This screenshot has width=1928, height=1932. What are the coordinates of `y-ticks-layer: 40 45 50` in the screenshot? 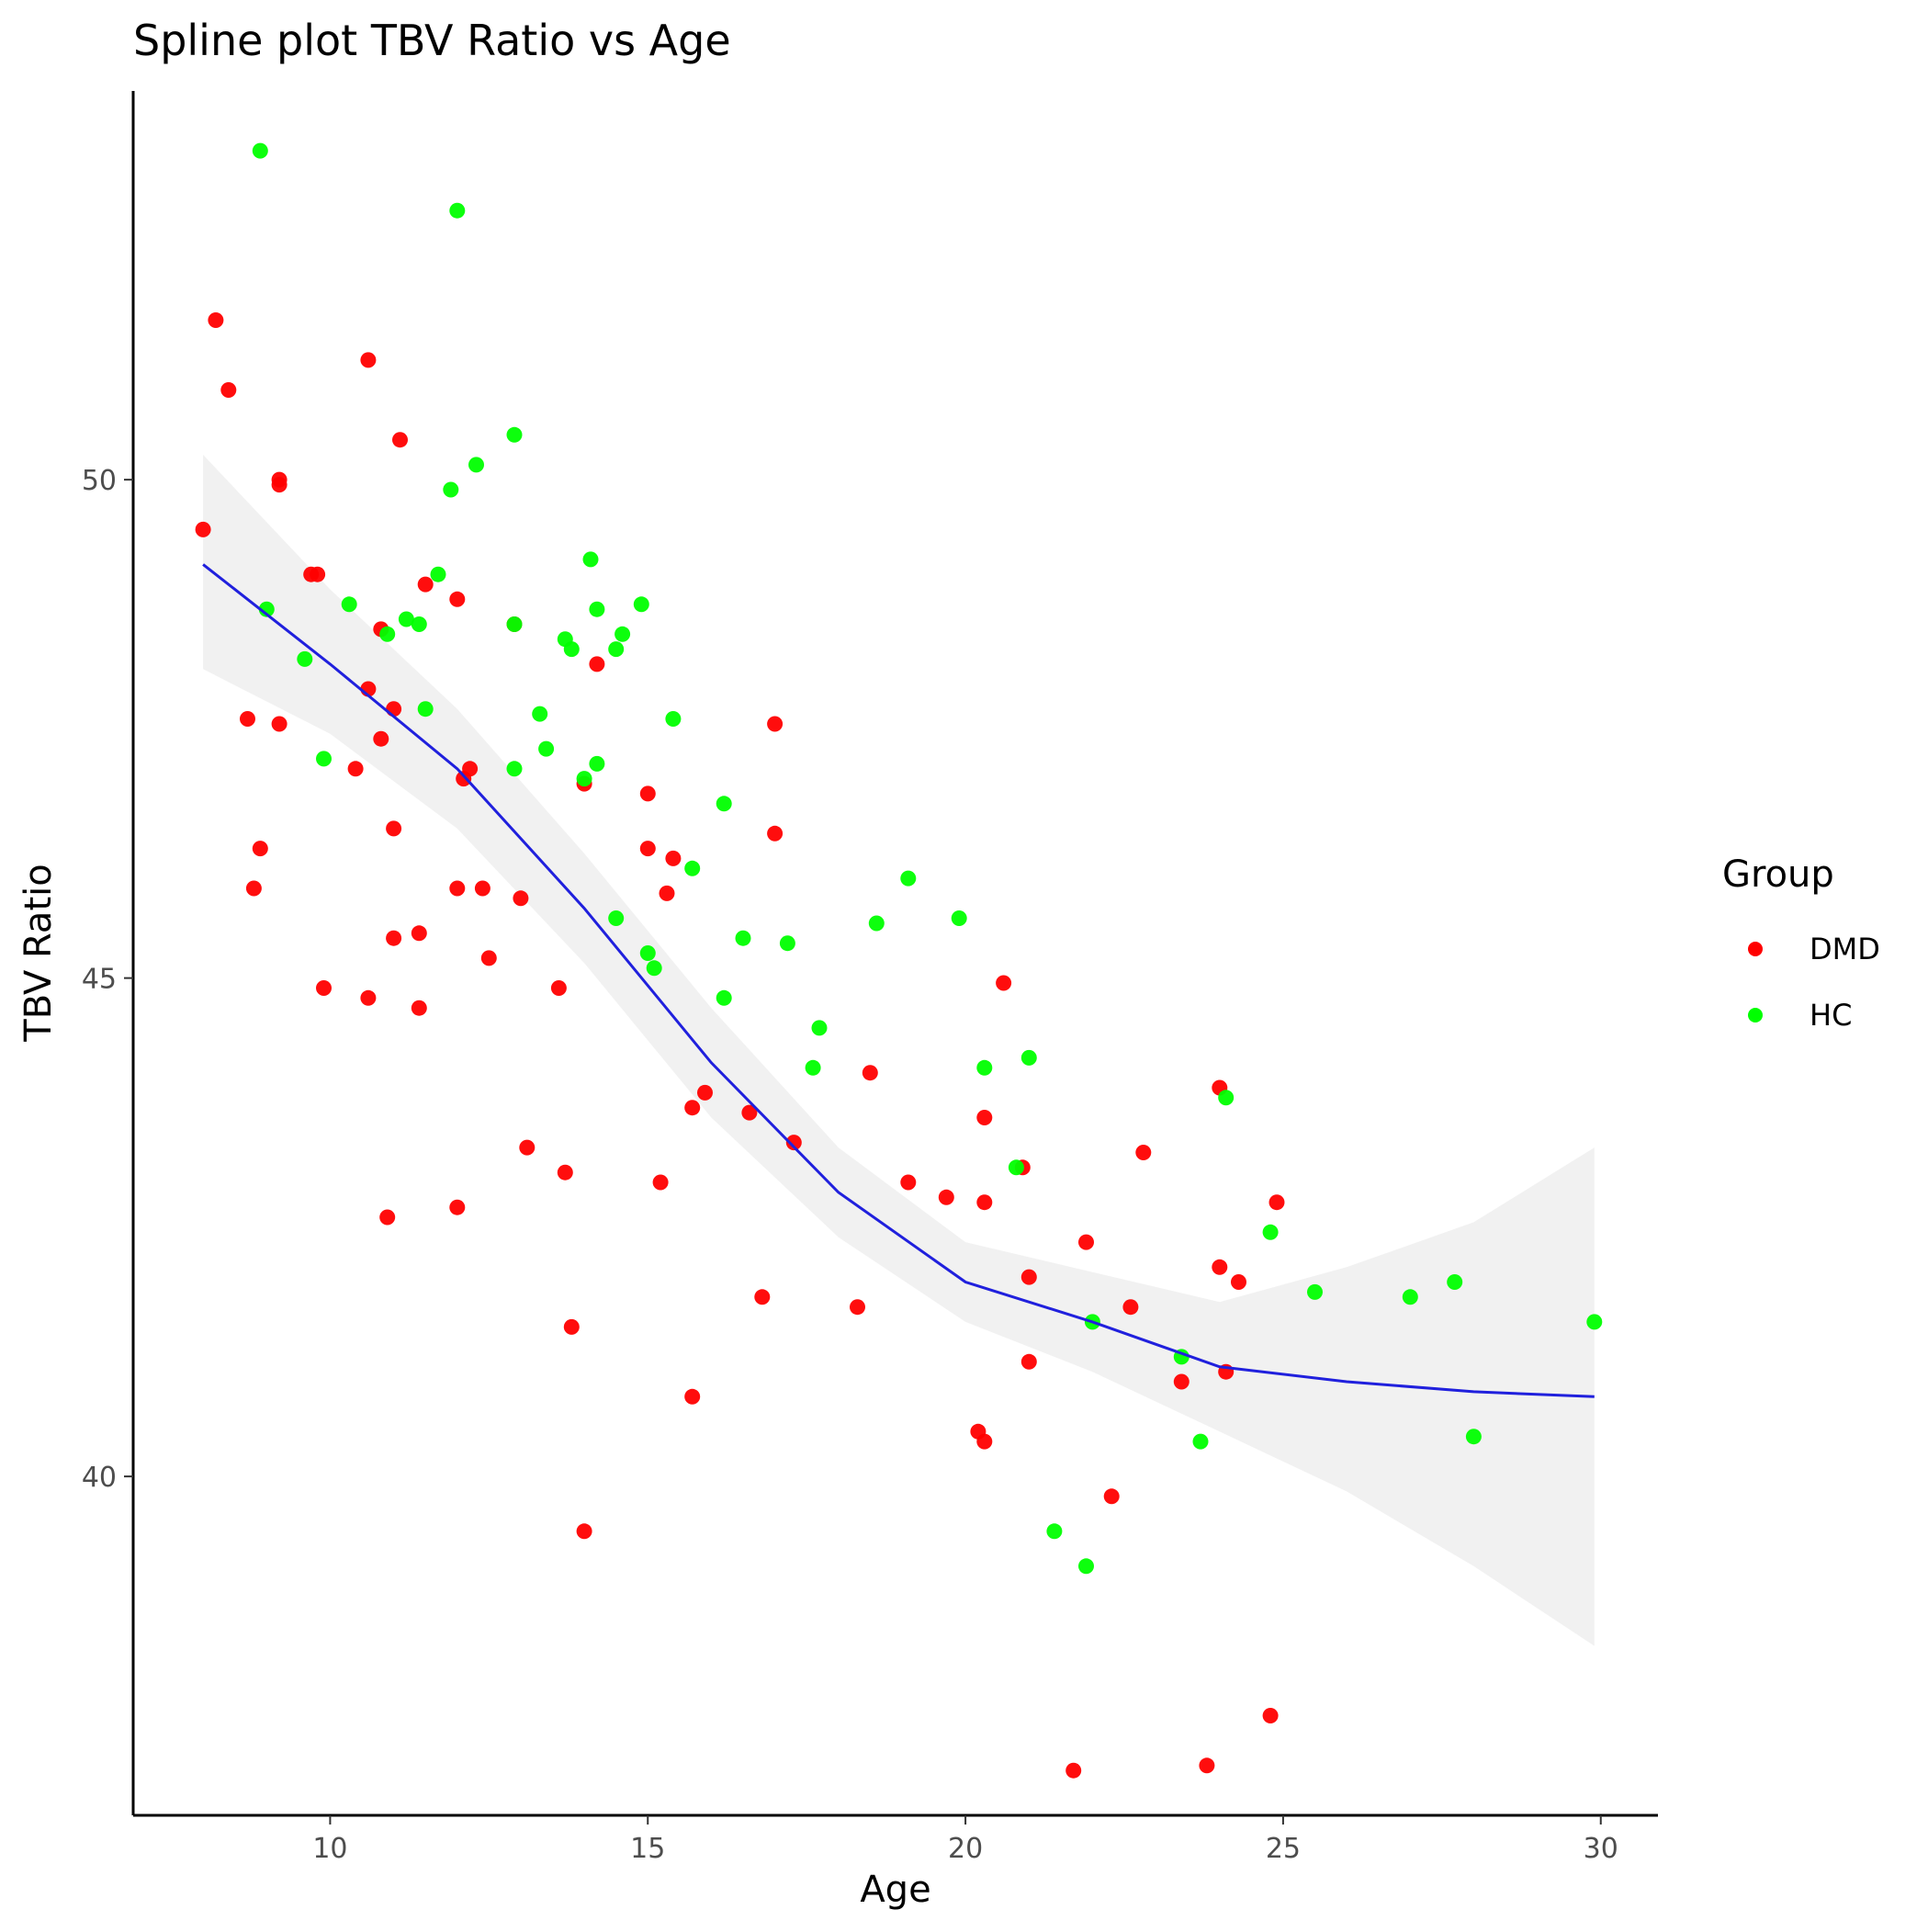 It's located at (107, 979).